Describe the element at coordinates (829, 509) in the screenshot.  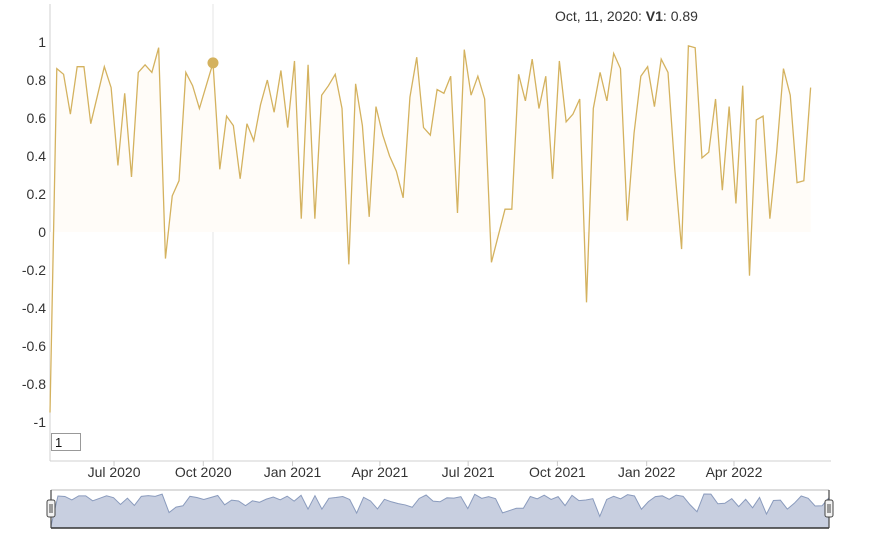
I see `navigator-right-handle` at that location.